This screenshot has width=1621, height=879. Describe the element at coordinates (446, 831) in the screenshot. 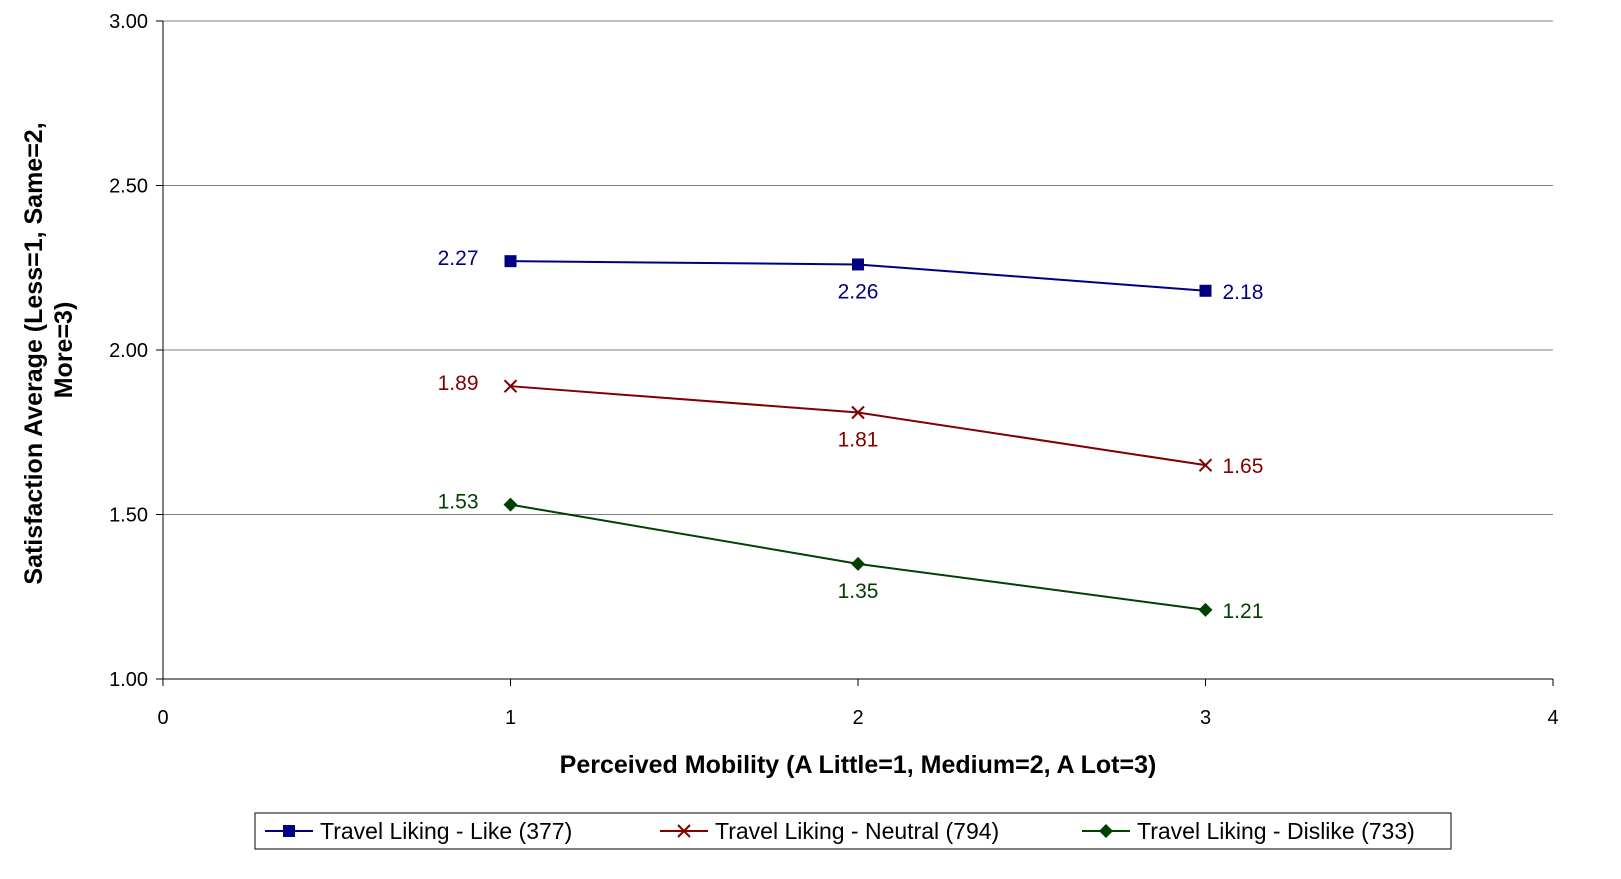

I see `legend-label: Travel Liking - Like (377)` at that location.